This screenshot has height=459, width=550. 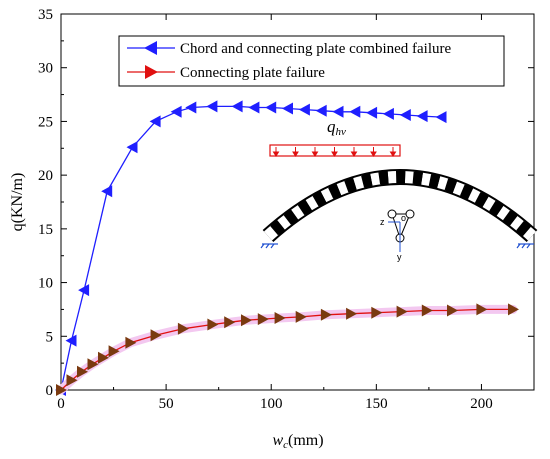 What do you see at coordinates (45, 176) in the screenshot?
I see `y-tick-label: 20` at bounding box center [45, 176].